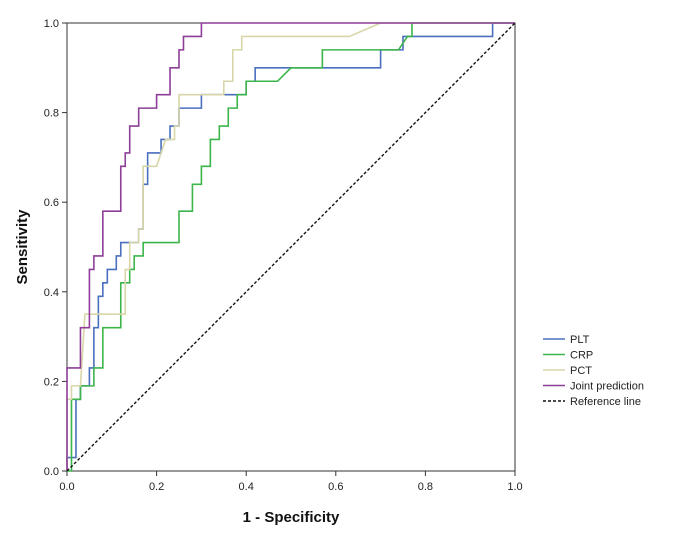  What do you see at coordinates (581, 356) in the screenshot?
I see `legend-label-crp: CRP` at bounding box center [581, 356].